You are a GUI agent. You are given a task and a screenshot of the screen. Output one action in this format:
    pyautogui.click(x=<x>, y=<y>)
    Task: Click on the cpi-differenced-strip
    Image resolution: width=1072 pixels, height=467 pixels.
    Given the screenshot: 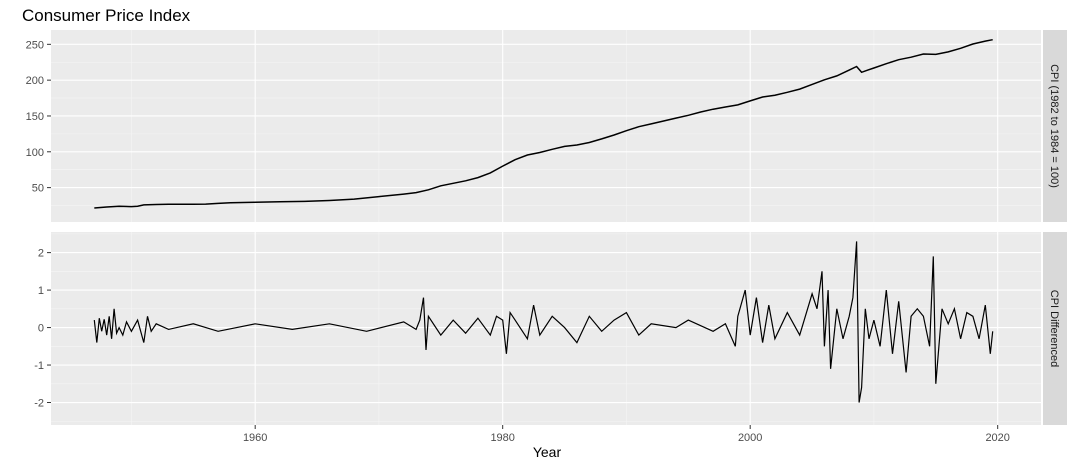 What is the action you would take?
    pyautogui.click(x=1055, y=328)
    